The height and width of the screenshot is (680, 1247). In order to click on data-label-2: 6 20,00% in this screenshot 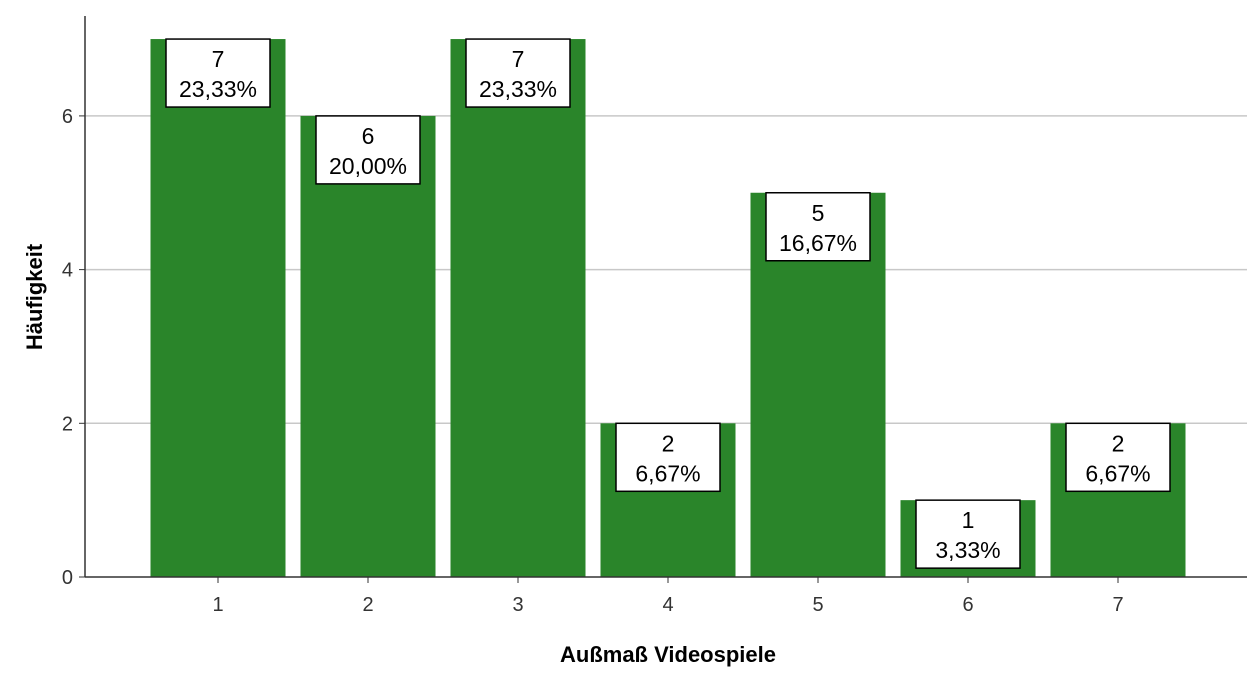, I will do `click(368, 150)`.